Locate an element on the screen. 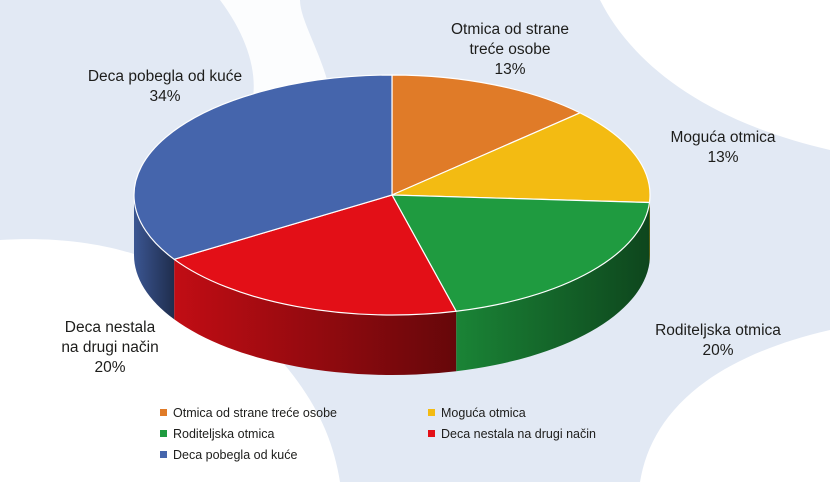 The width and height of the screenshot is (830, 482). slice-label-deca-pobegla: Deca pobegla od kuće 34% is located at coordinates (165, 86).